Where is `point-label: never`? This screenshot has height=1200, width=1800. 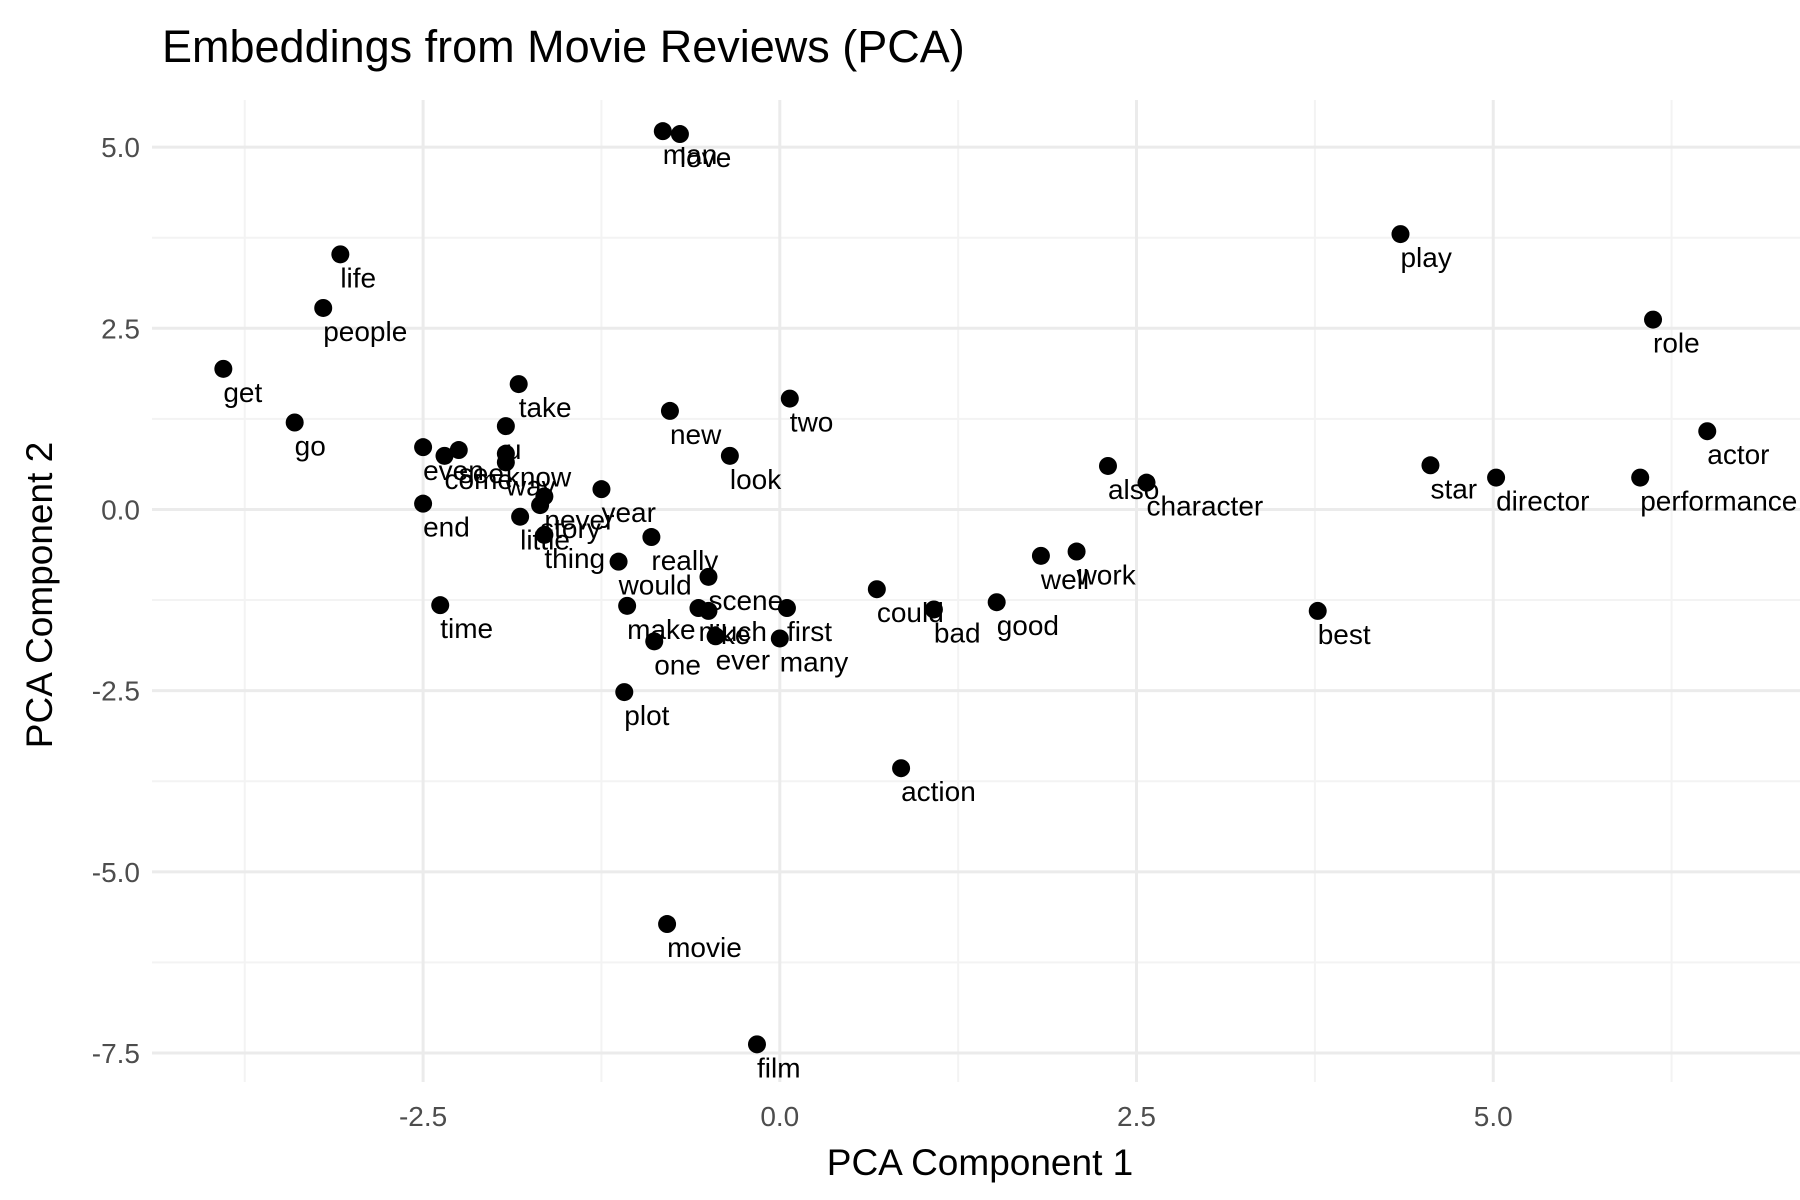 point-label: never is located at coordinates (579, 519).